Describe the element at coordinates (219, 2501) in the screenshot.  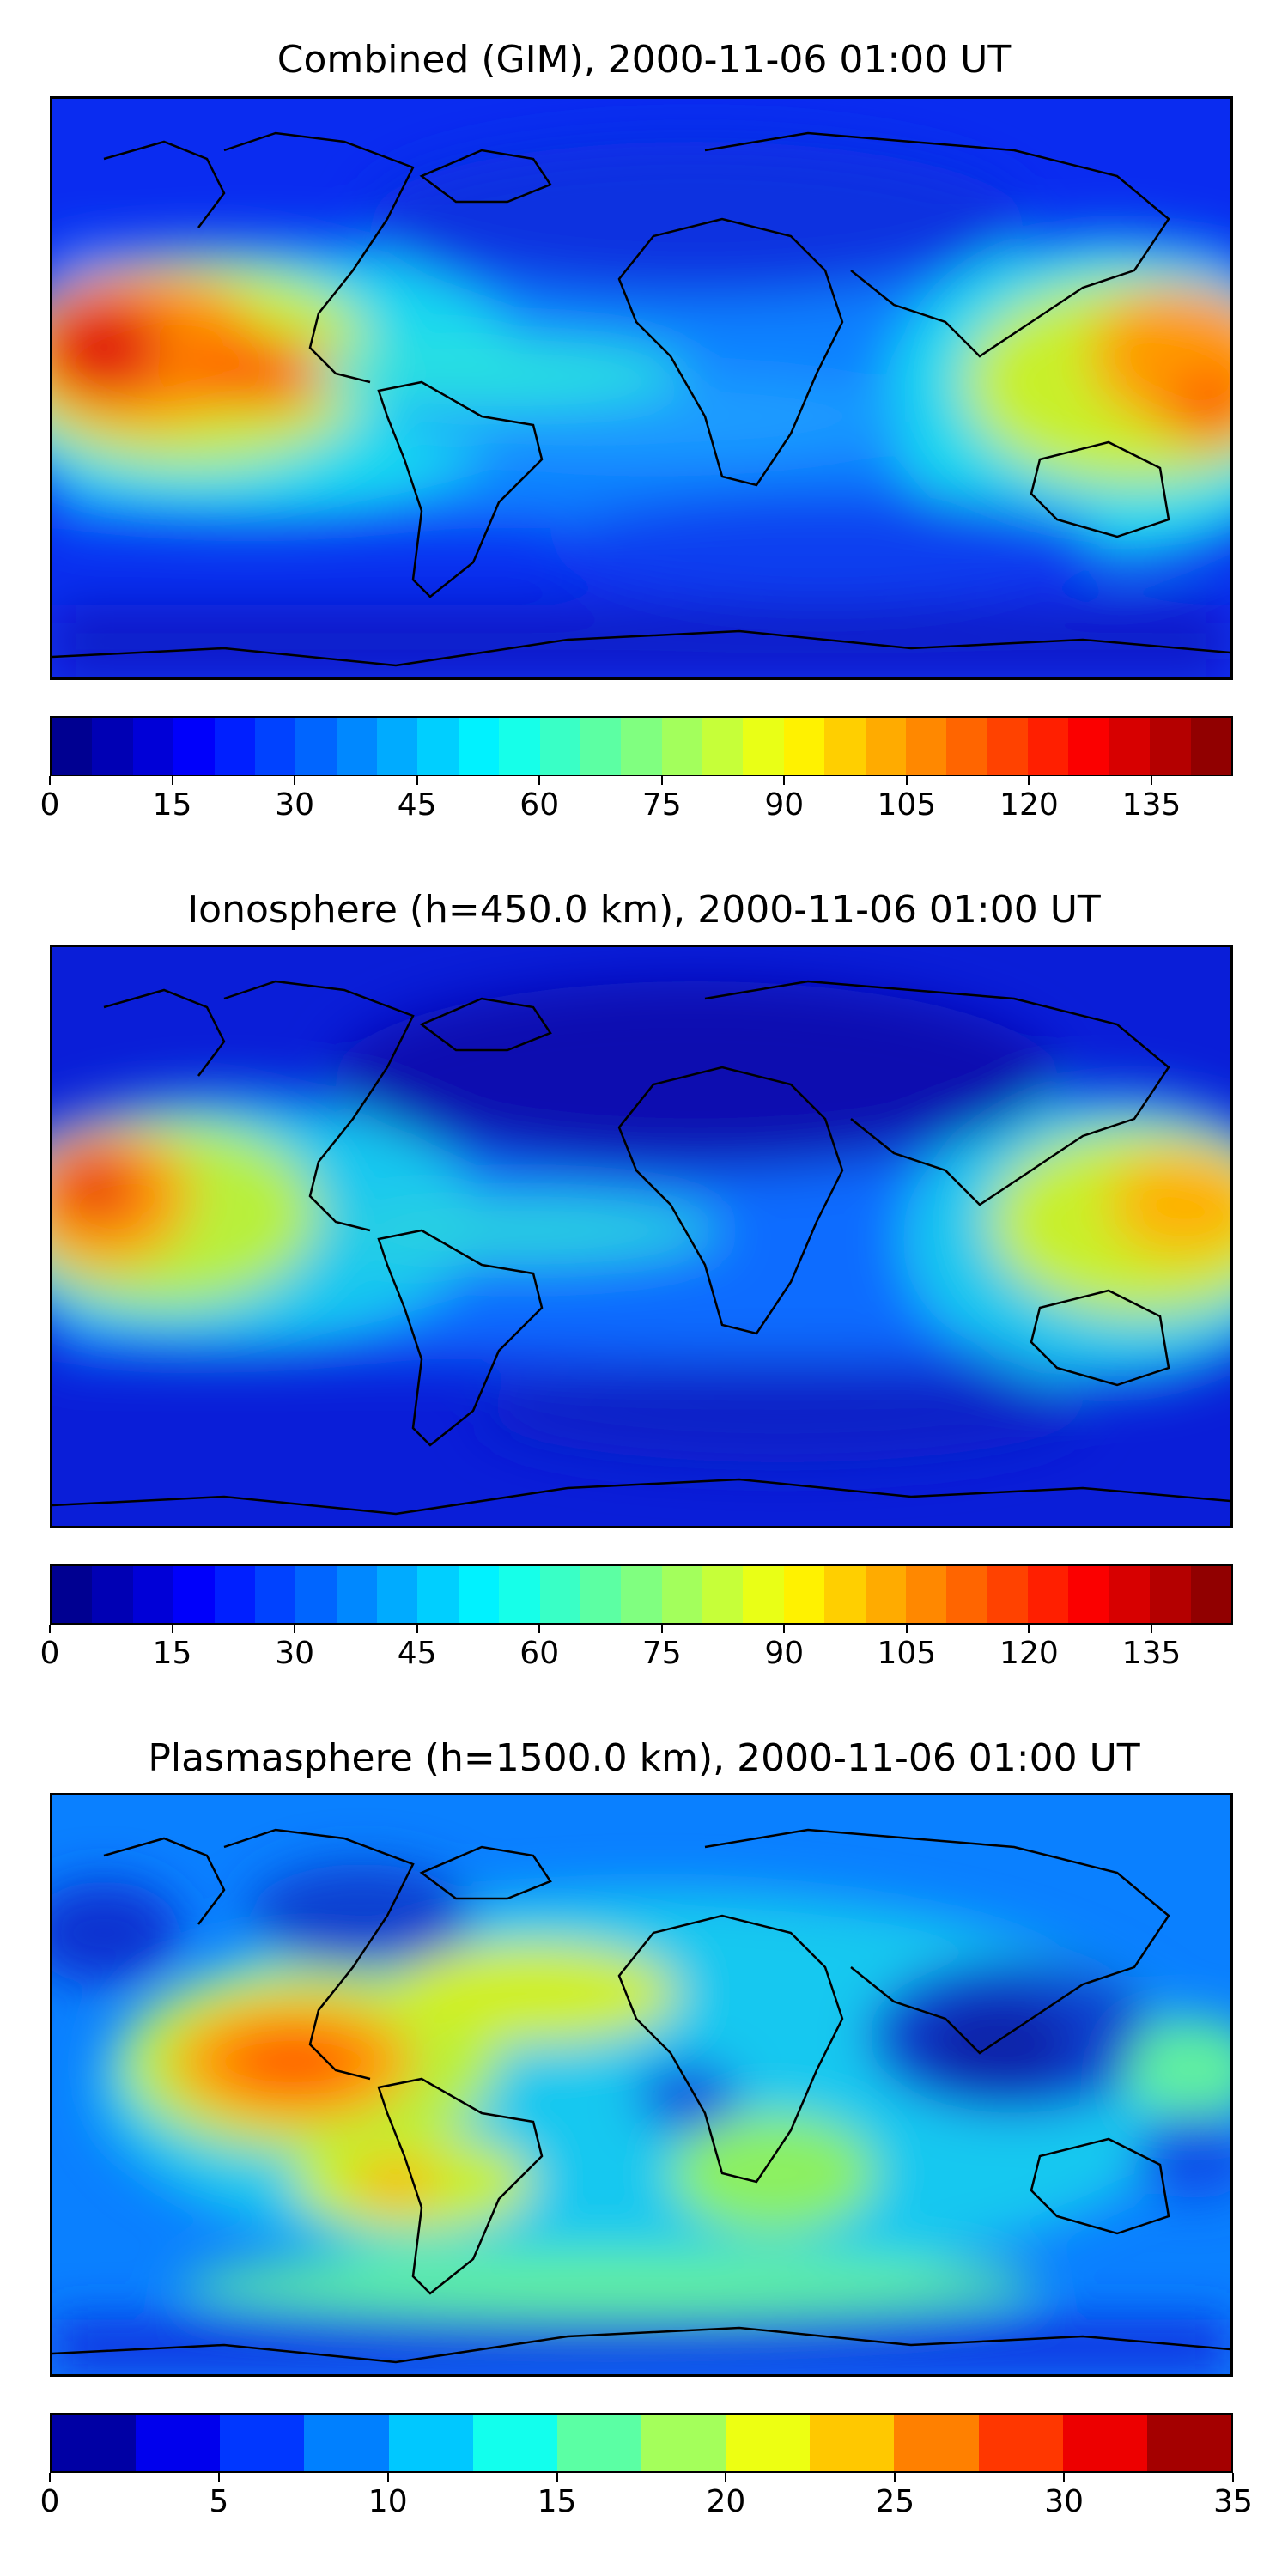
I see `colorbar-tick-label: 5` at that location.